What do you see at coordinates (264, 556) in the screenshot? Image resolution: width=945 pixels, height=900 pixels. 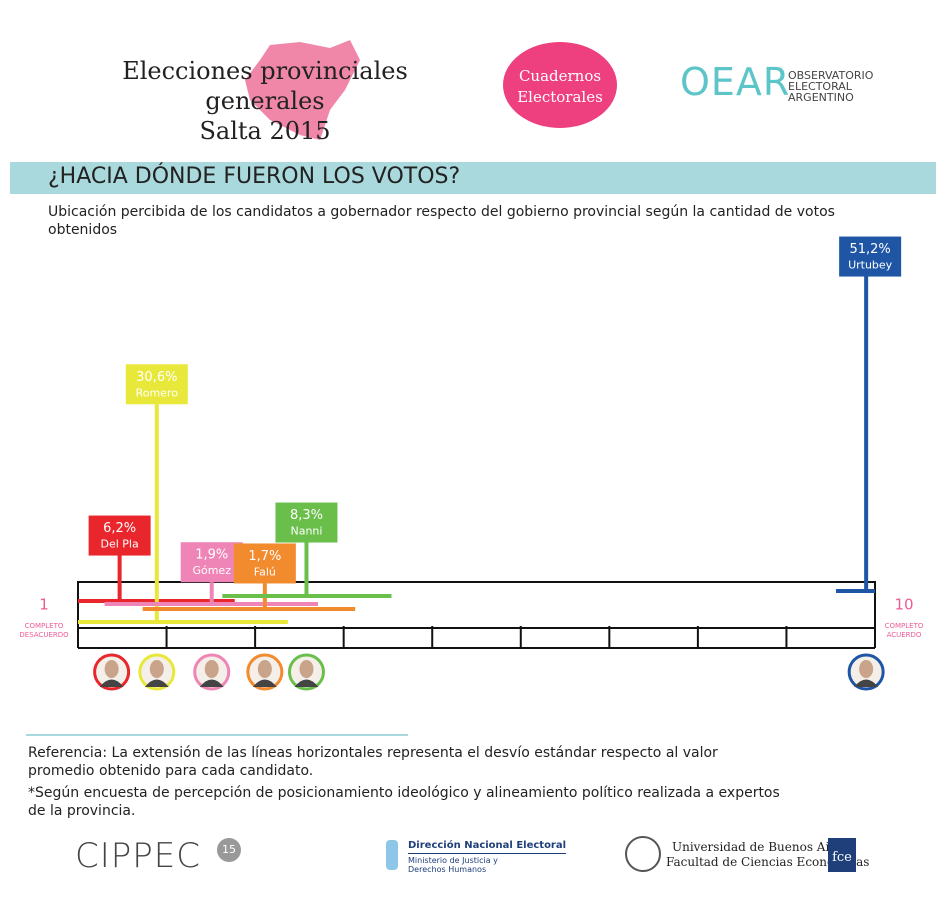 I see `vote-label: 1,7%` at bounding box center [264, 556].